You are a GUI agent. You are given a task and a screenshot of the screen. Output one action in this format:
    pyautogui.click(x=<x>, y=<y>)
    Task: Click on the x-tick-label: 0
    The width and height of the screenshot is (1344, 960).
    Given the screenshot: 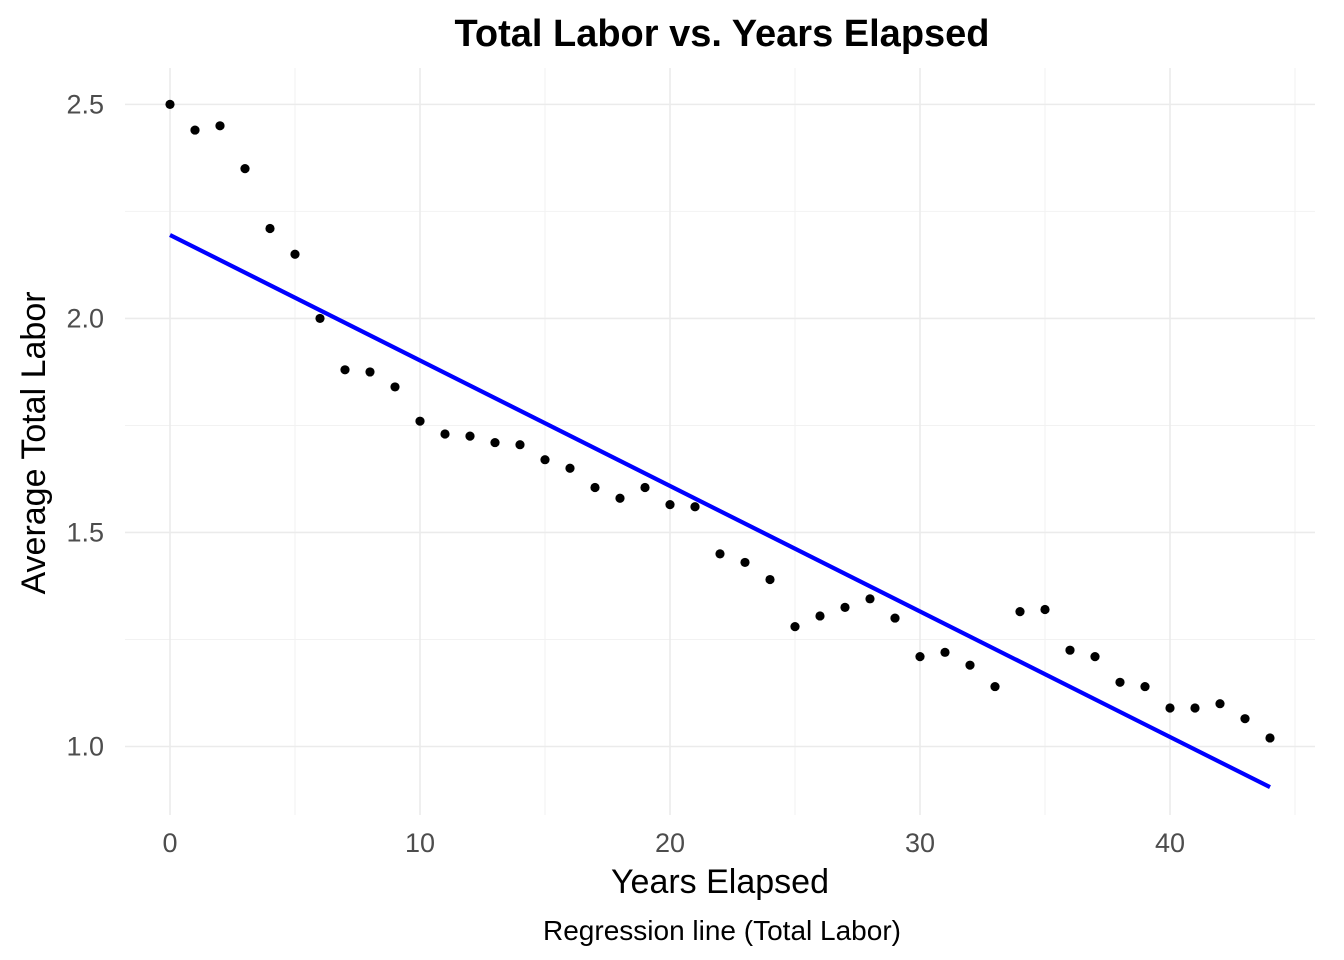 What is the action you would take?
    pyautogui.click(x=169, y=843)
    